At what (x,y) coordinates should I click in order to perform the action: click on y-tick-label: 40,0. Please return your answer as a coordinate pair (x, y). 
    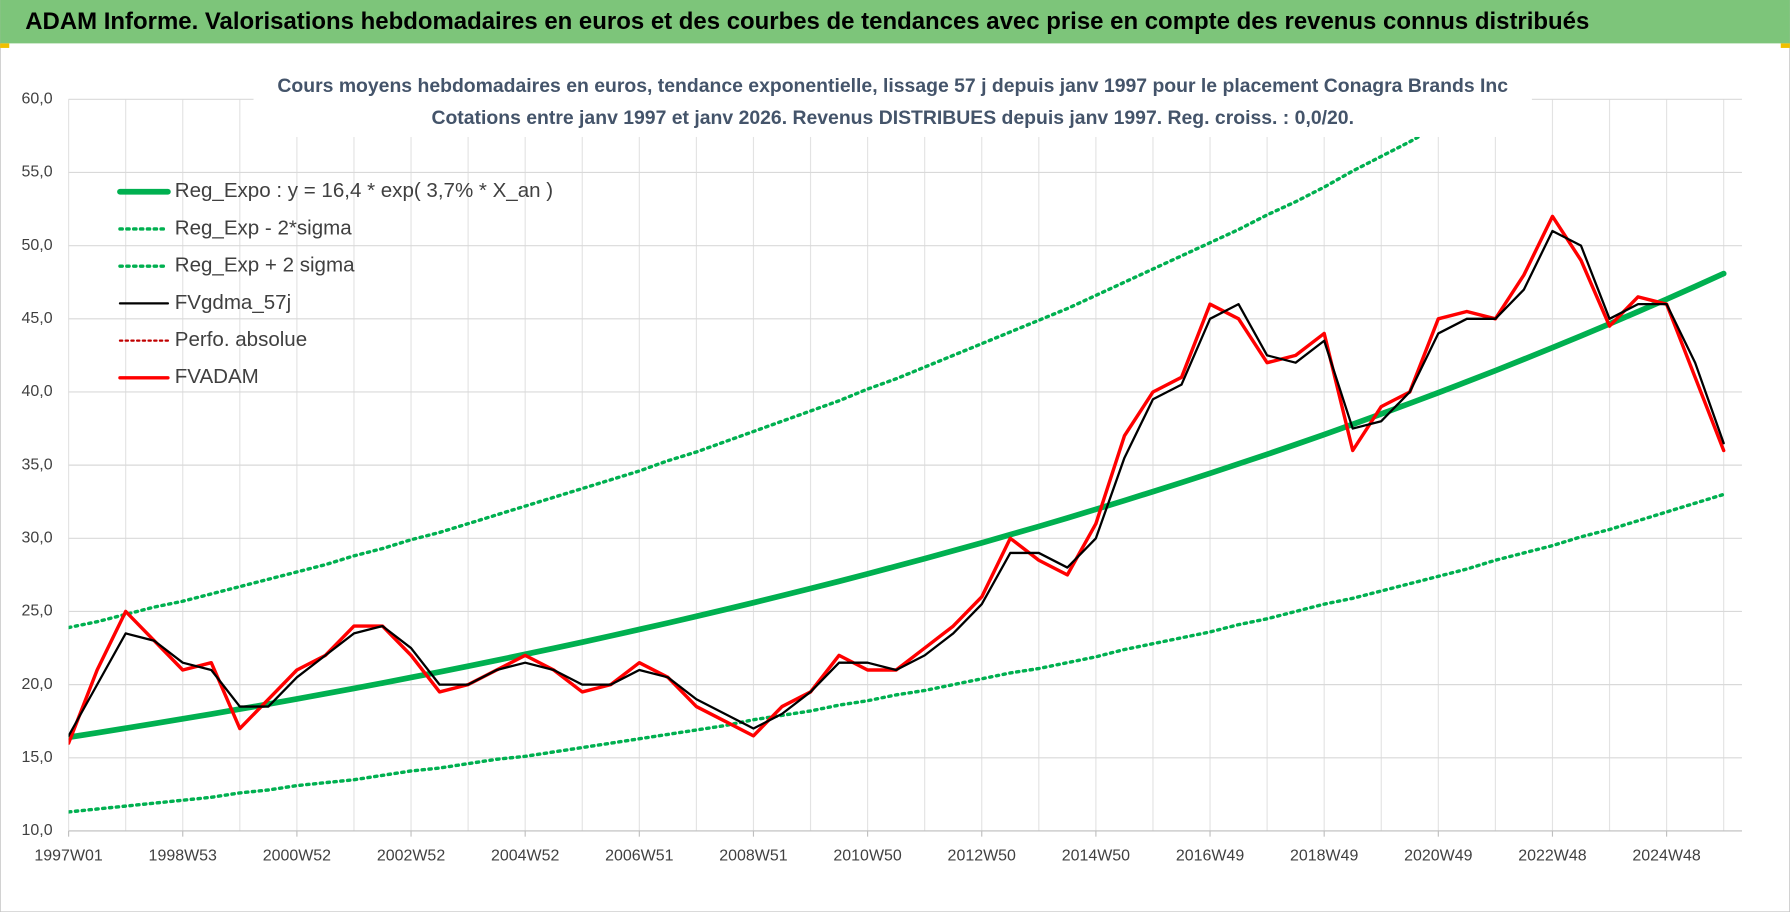
    Looking at the image, I should click on (37, 391).